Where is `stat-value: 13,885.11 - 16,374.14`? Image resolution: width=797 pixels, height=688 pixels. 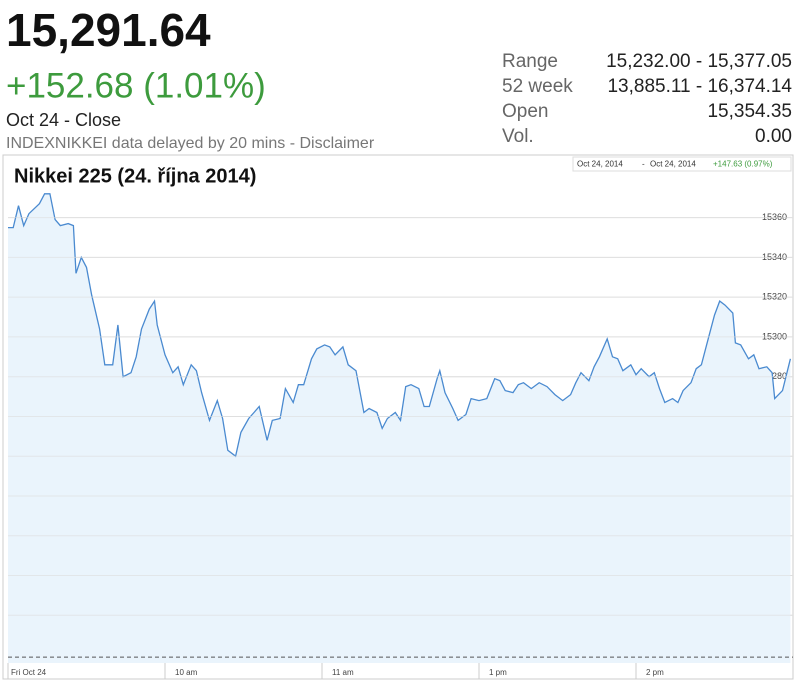 stat-value: 13,885.11 - 16,374.14 is located at coordinates (699, 86).